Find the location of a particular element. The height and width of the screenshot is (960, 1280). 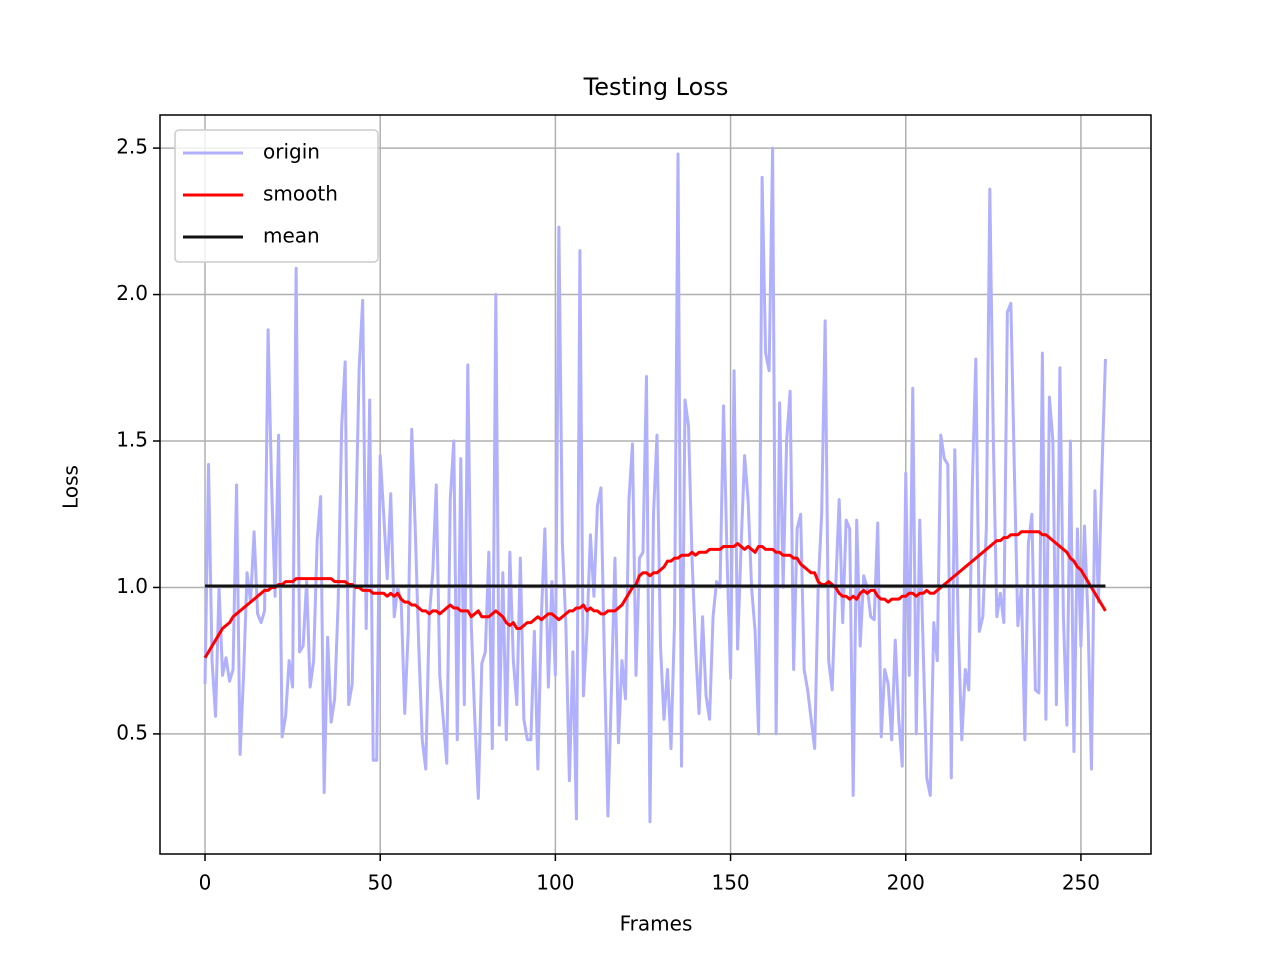

x-tick-label: 0 is located at coordinates (205, 883).